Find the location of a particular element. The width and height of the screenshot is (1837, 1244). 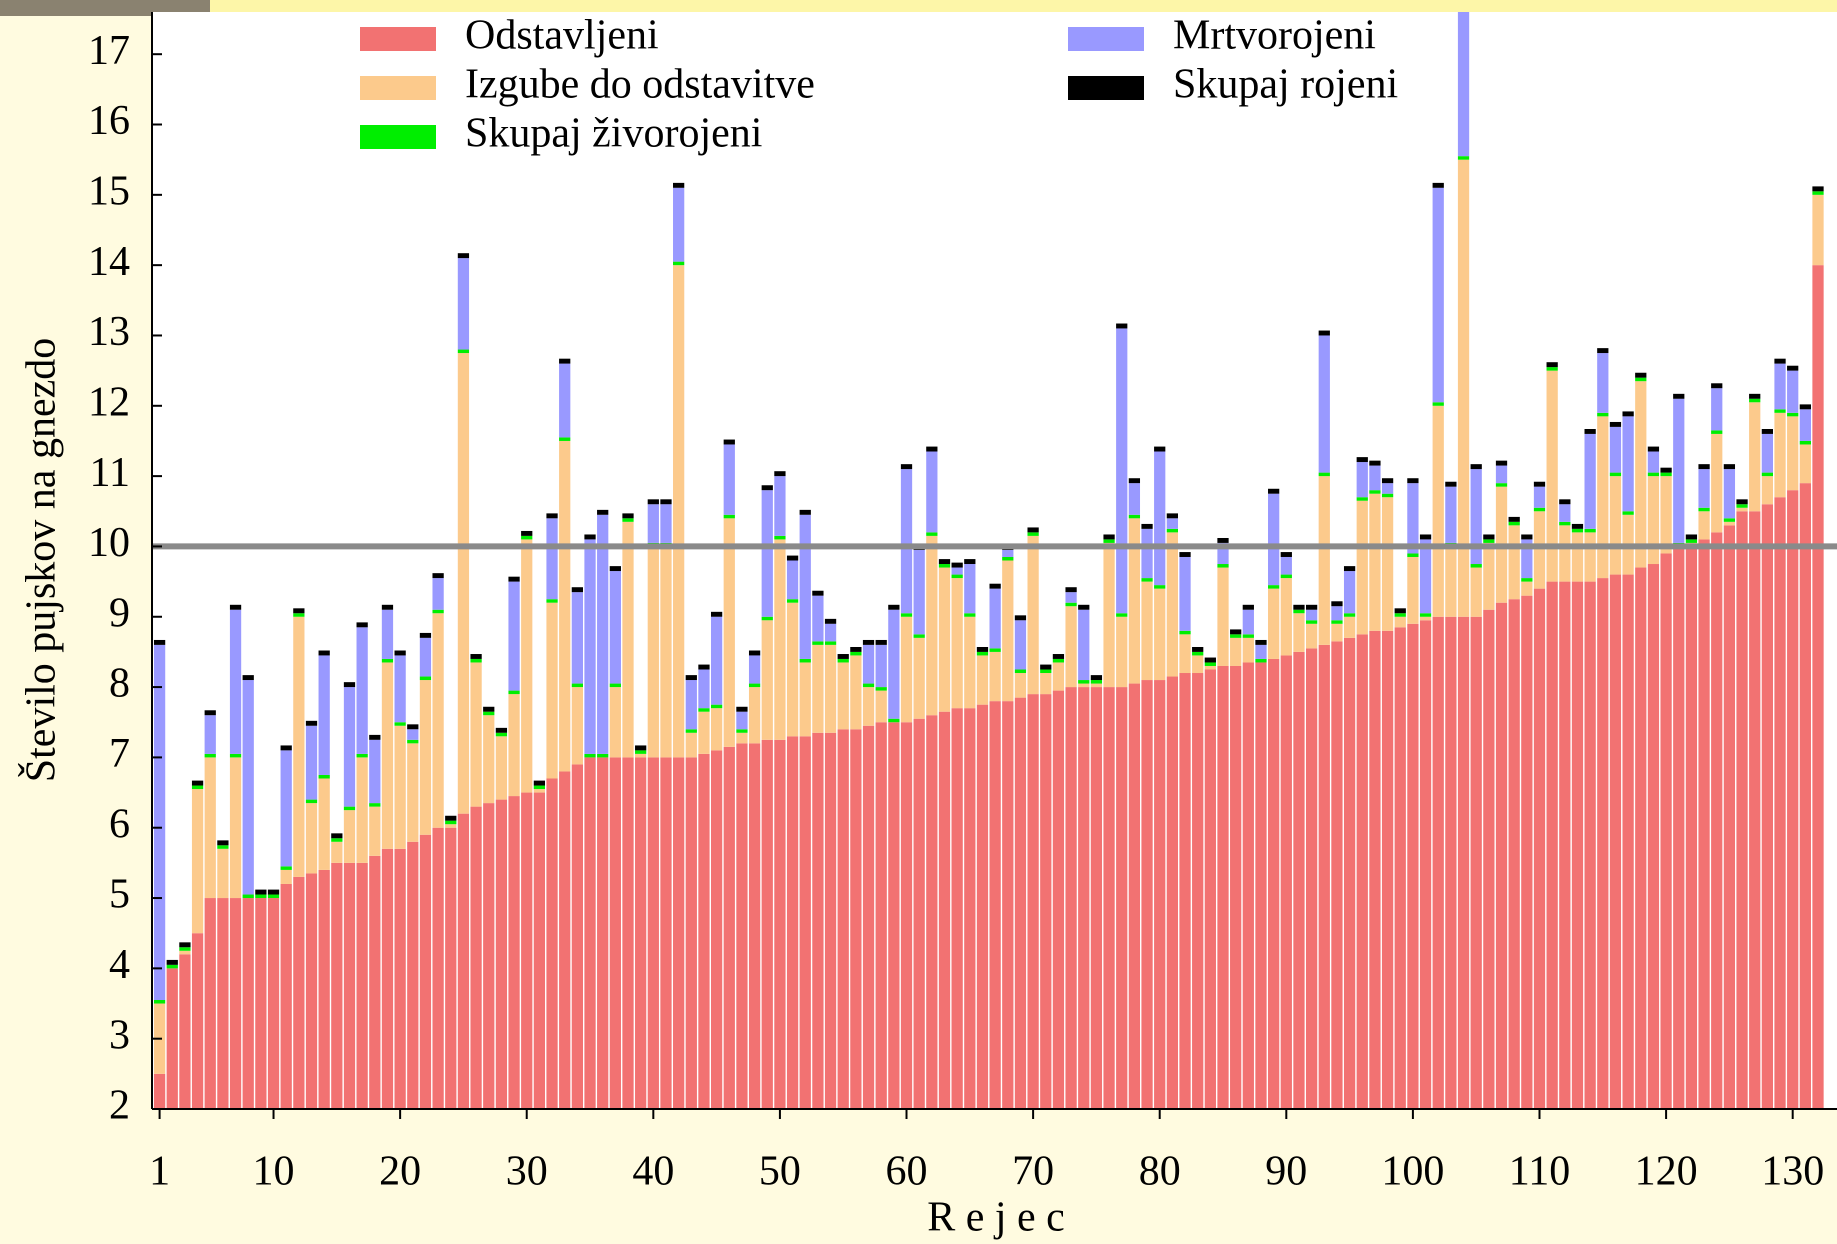

x-tick-label: 30 is located at coordinates (527, 1172).